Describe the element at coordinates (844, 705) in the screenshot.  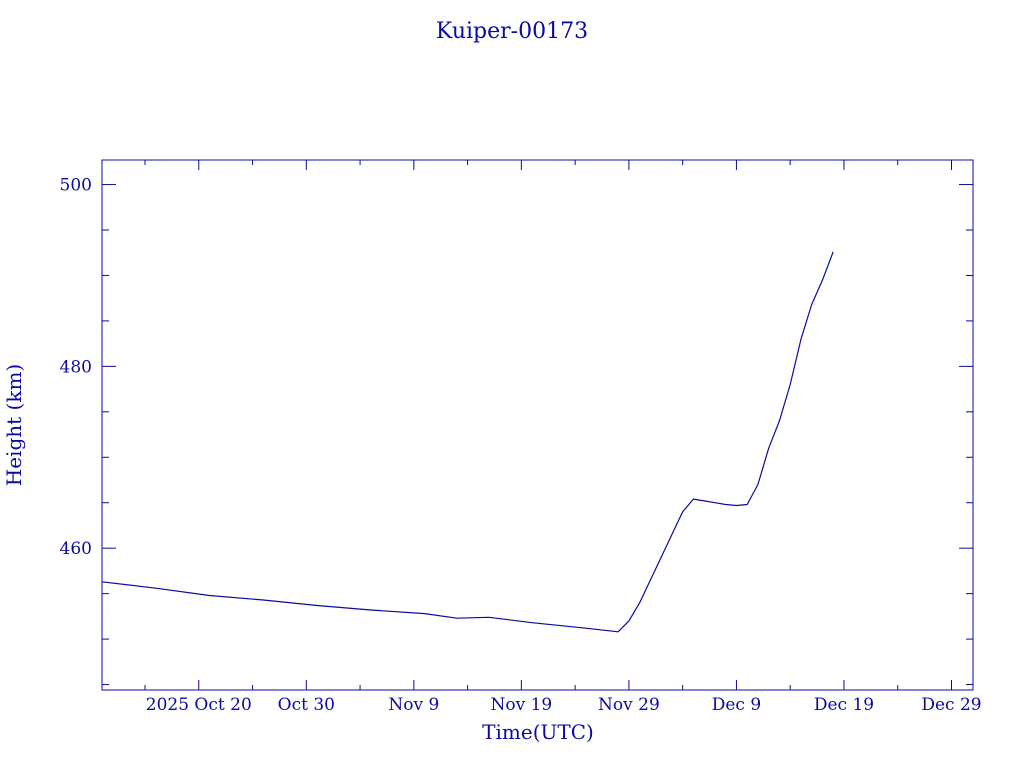
I see `x-tick-label: Dec 19` at that location.